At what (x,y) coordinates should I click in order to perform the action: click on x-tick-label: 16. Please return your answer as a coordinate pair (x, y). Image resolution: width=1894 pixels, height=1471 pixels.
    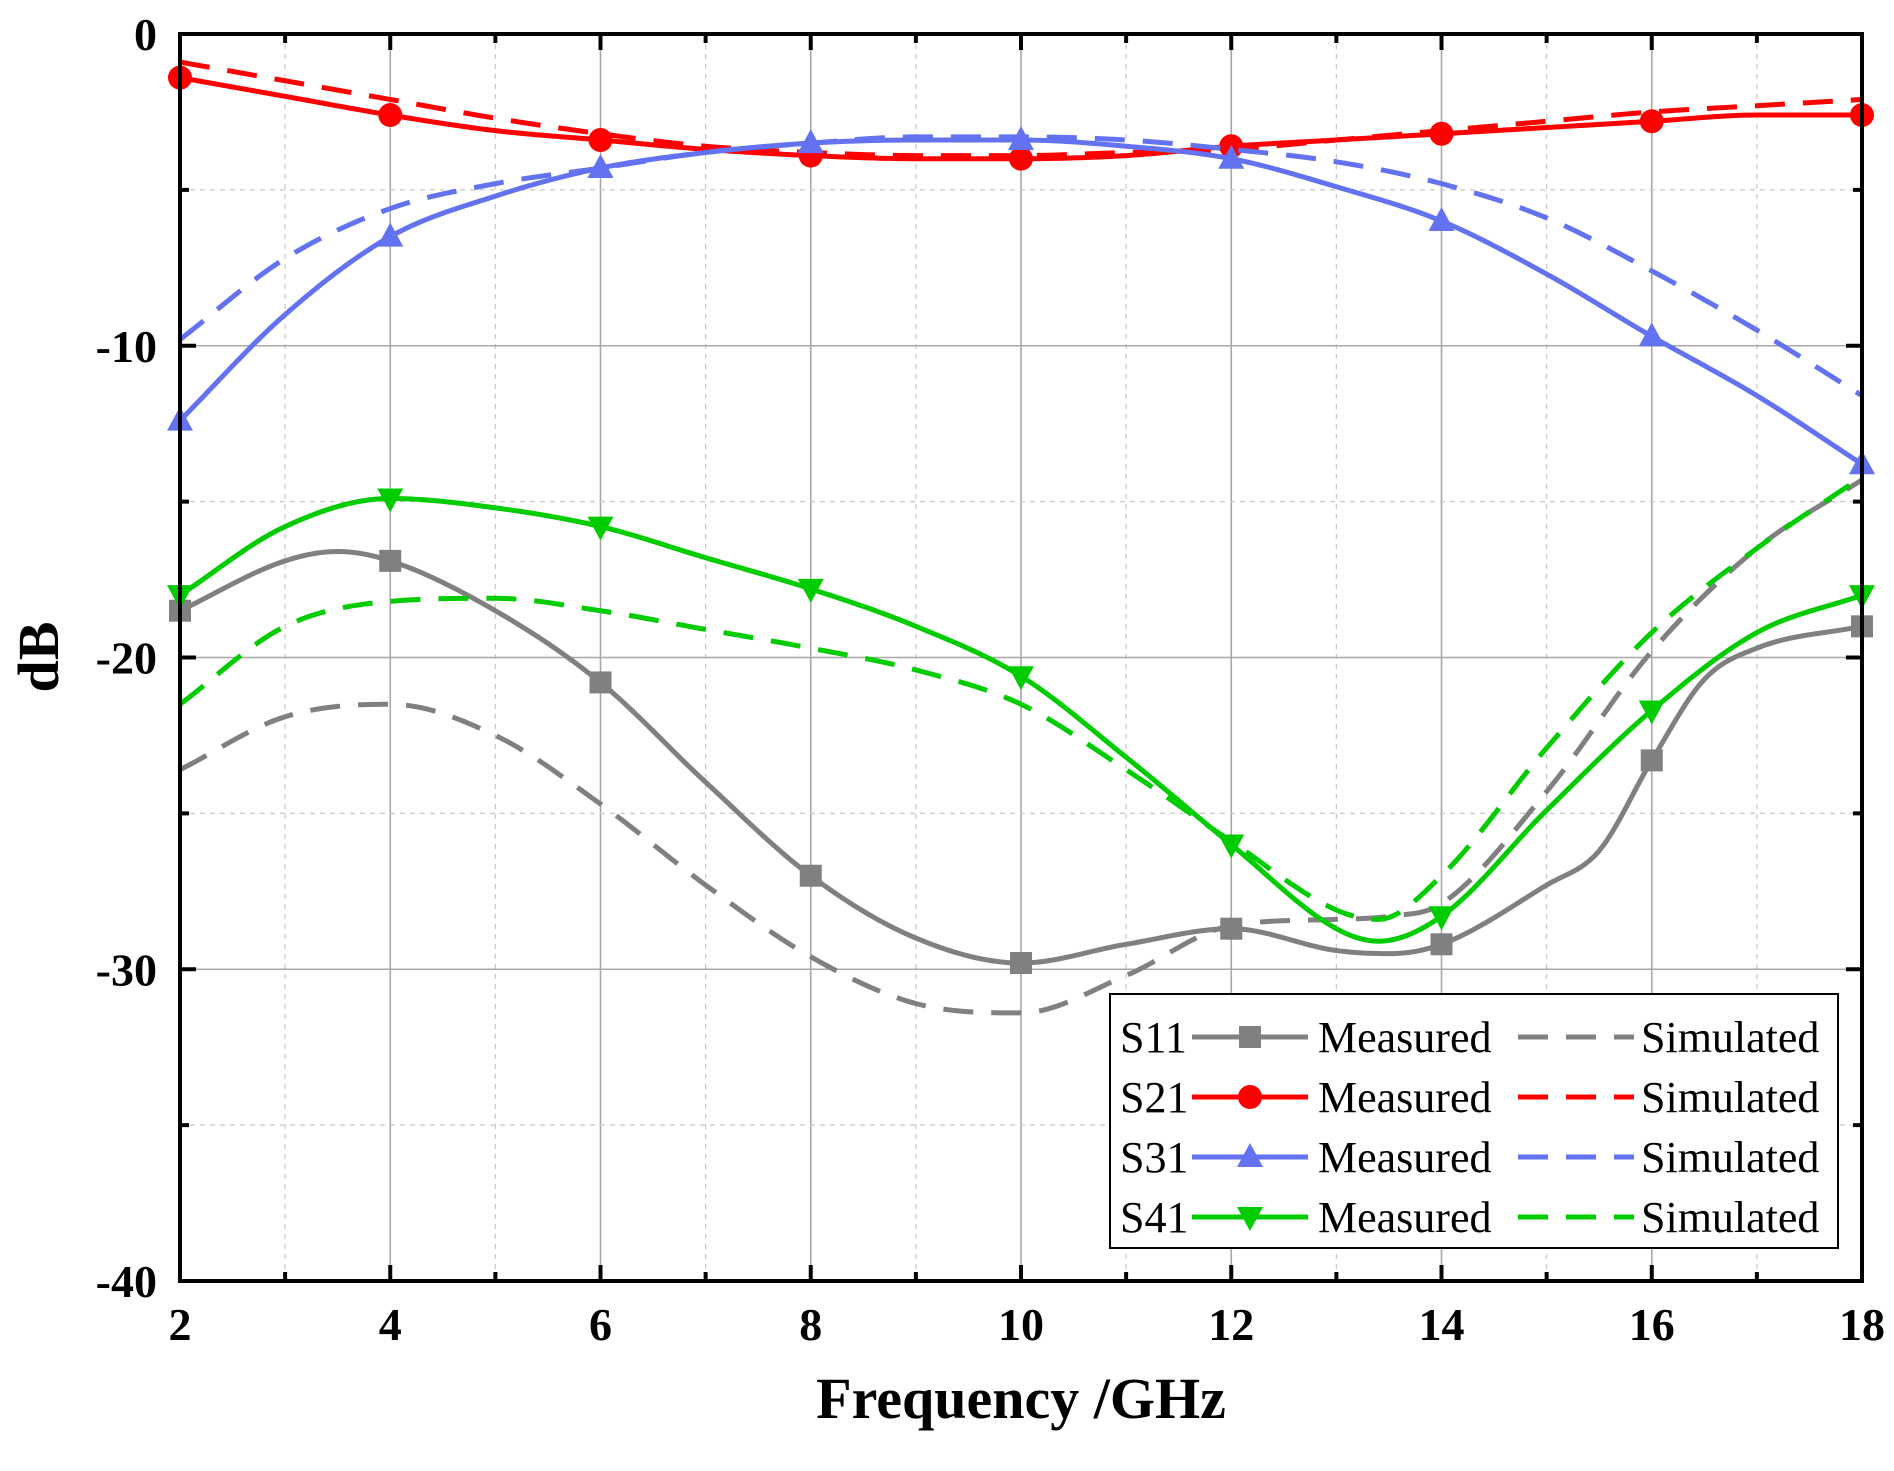
    Looking at the image, I should click on (1652, 1324).